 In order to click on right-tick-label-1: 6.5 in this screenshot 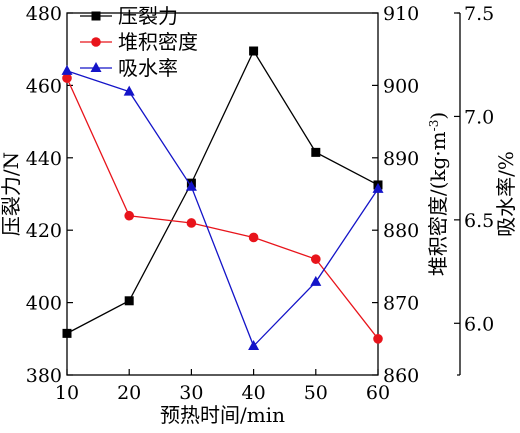, I will do `click(479, 221)`.